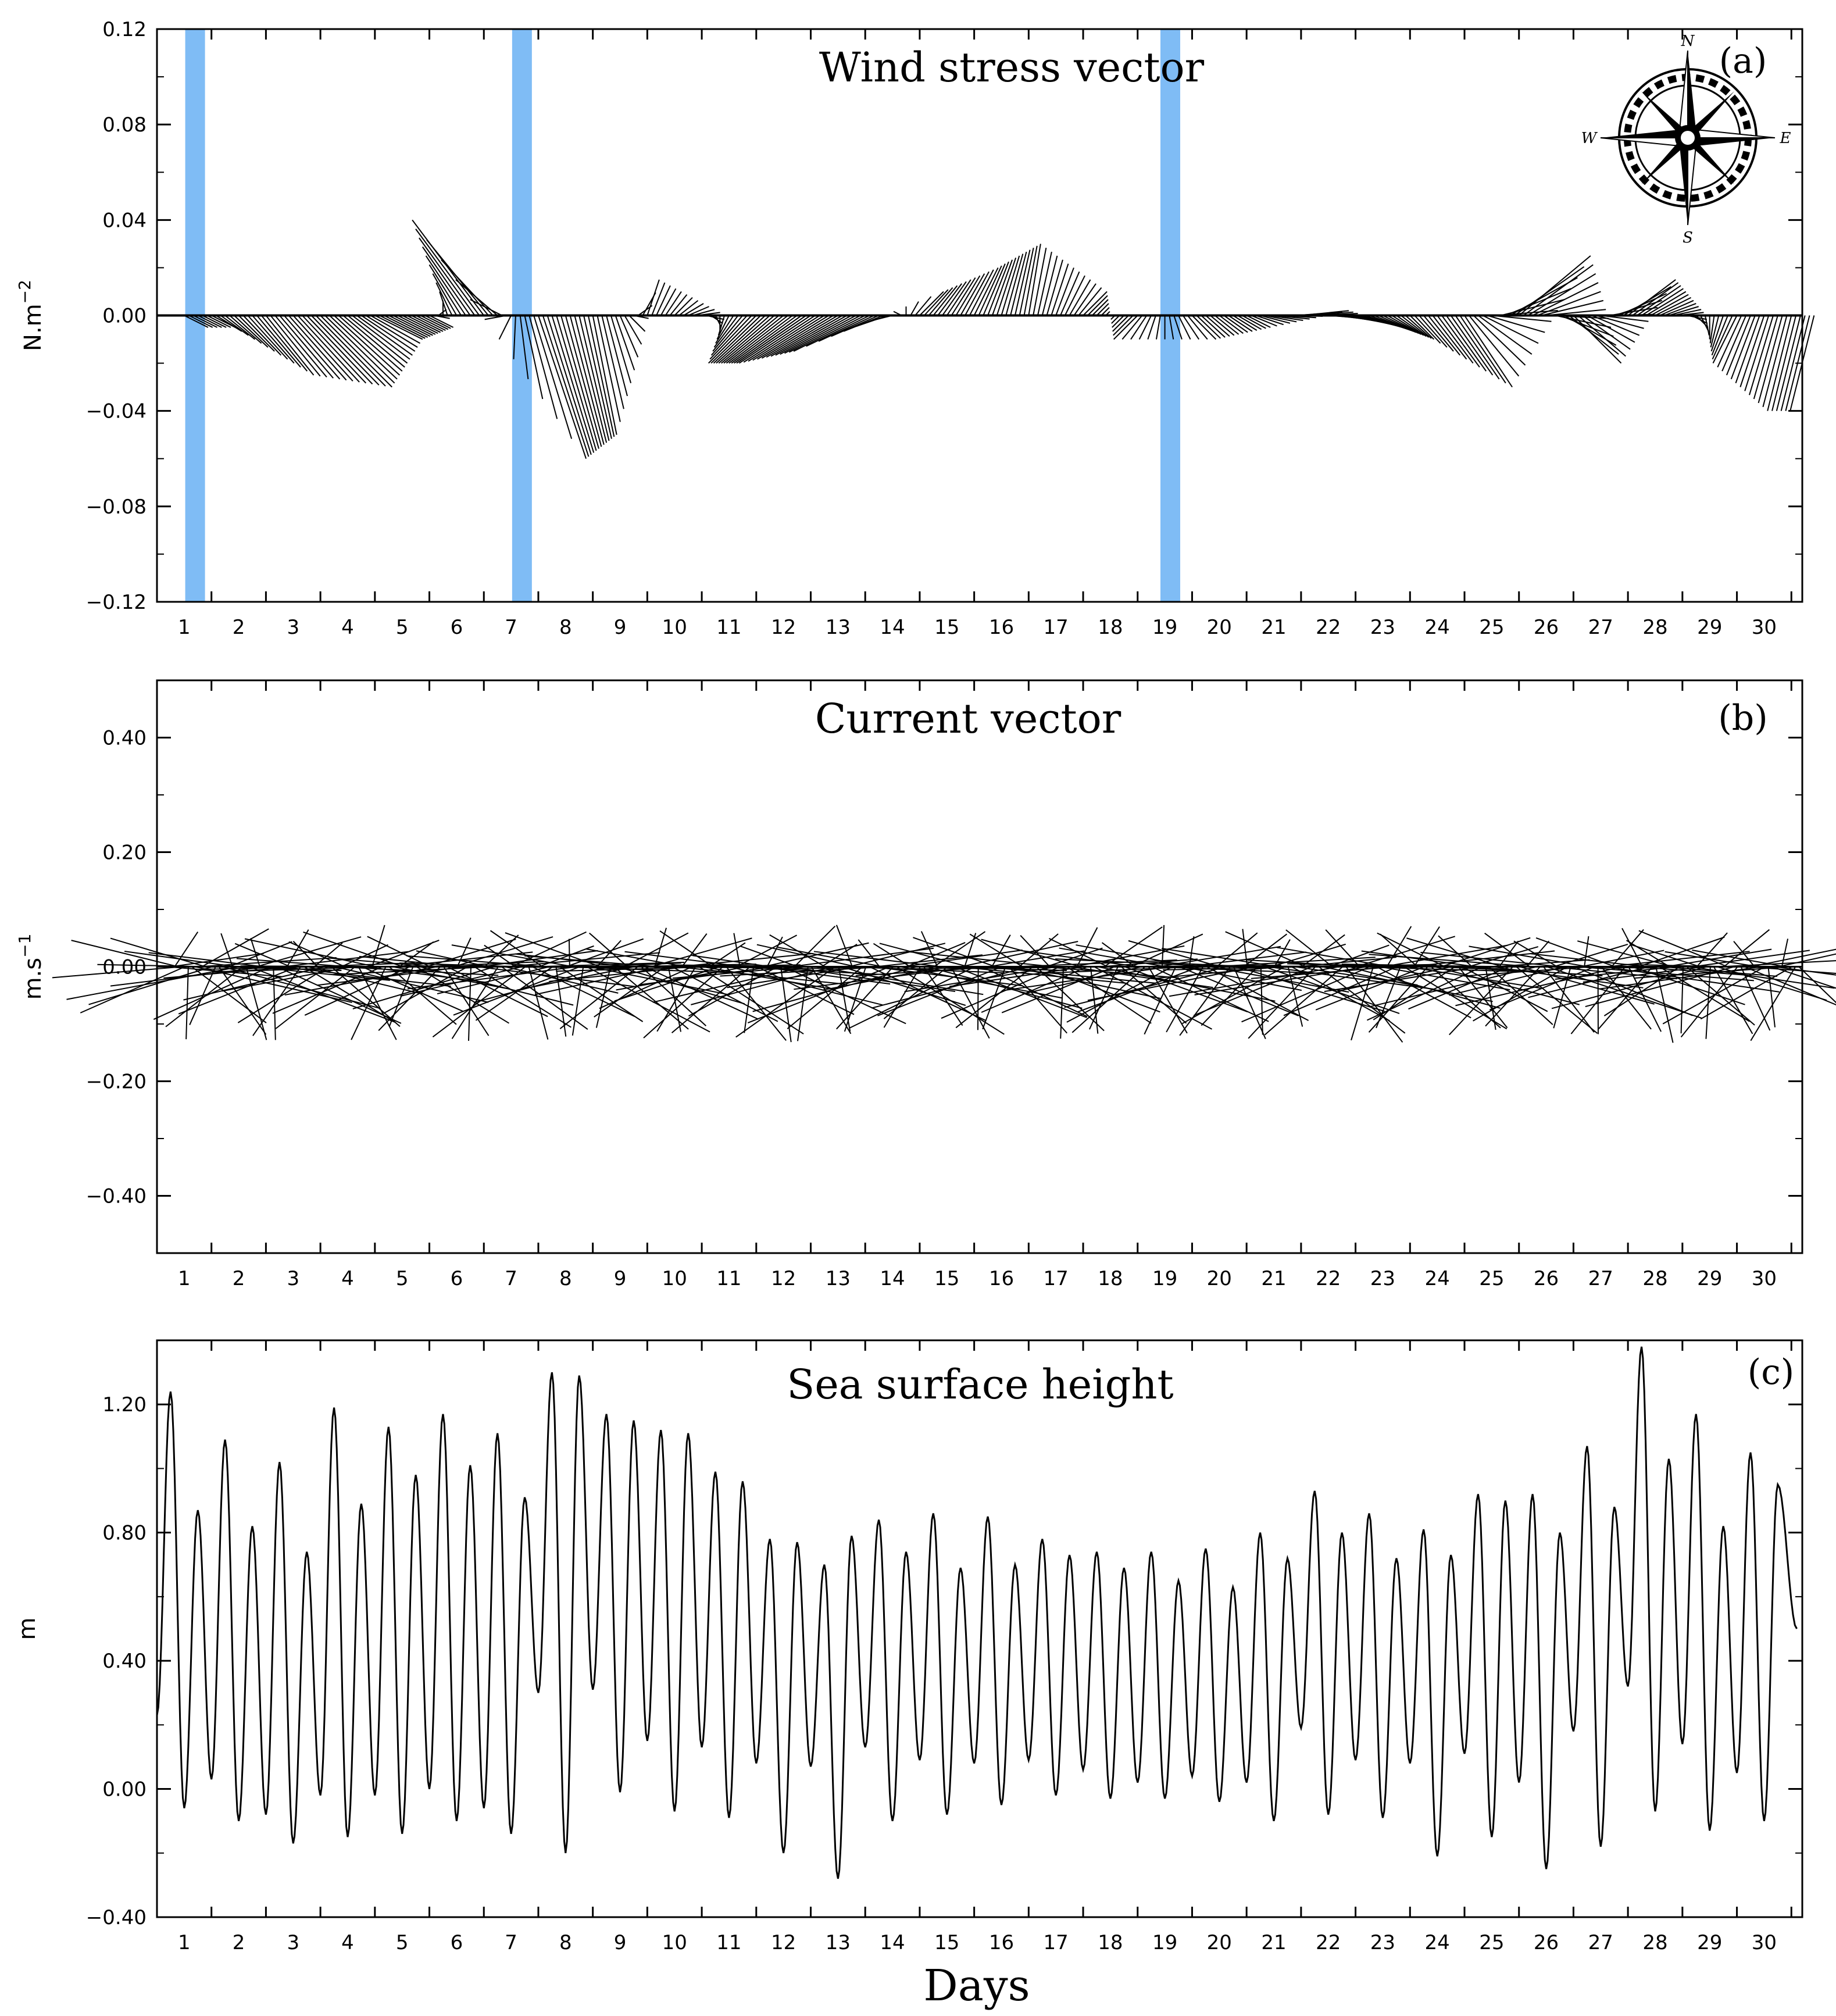 The image size is (1836, 2016). I want to click on x-tick-label: 6, so click(457, 627).